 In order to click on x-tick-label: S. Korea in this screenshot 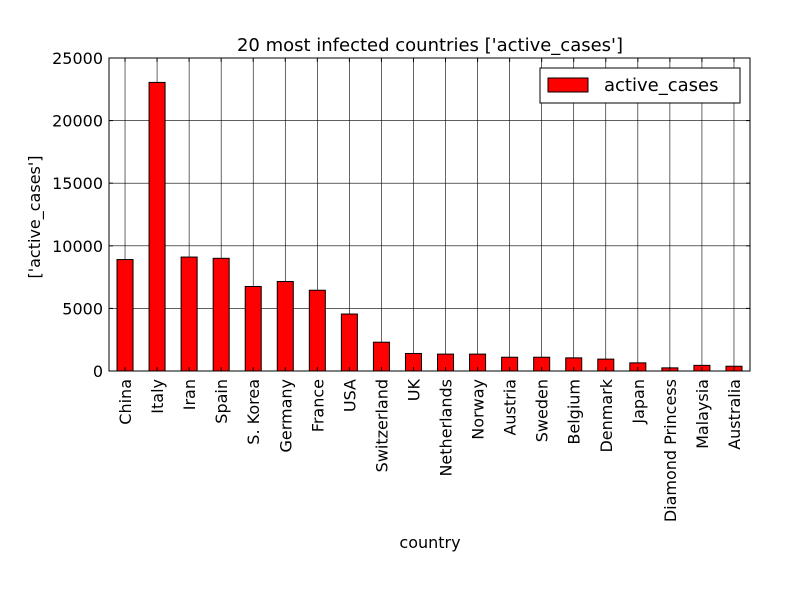, I will do `click(253, 412)`.